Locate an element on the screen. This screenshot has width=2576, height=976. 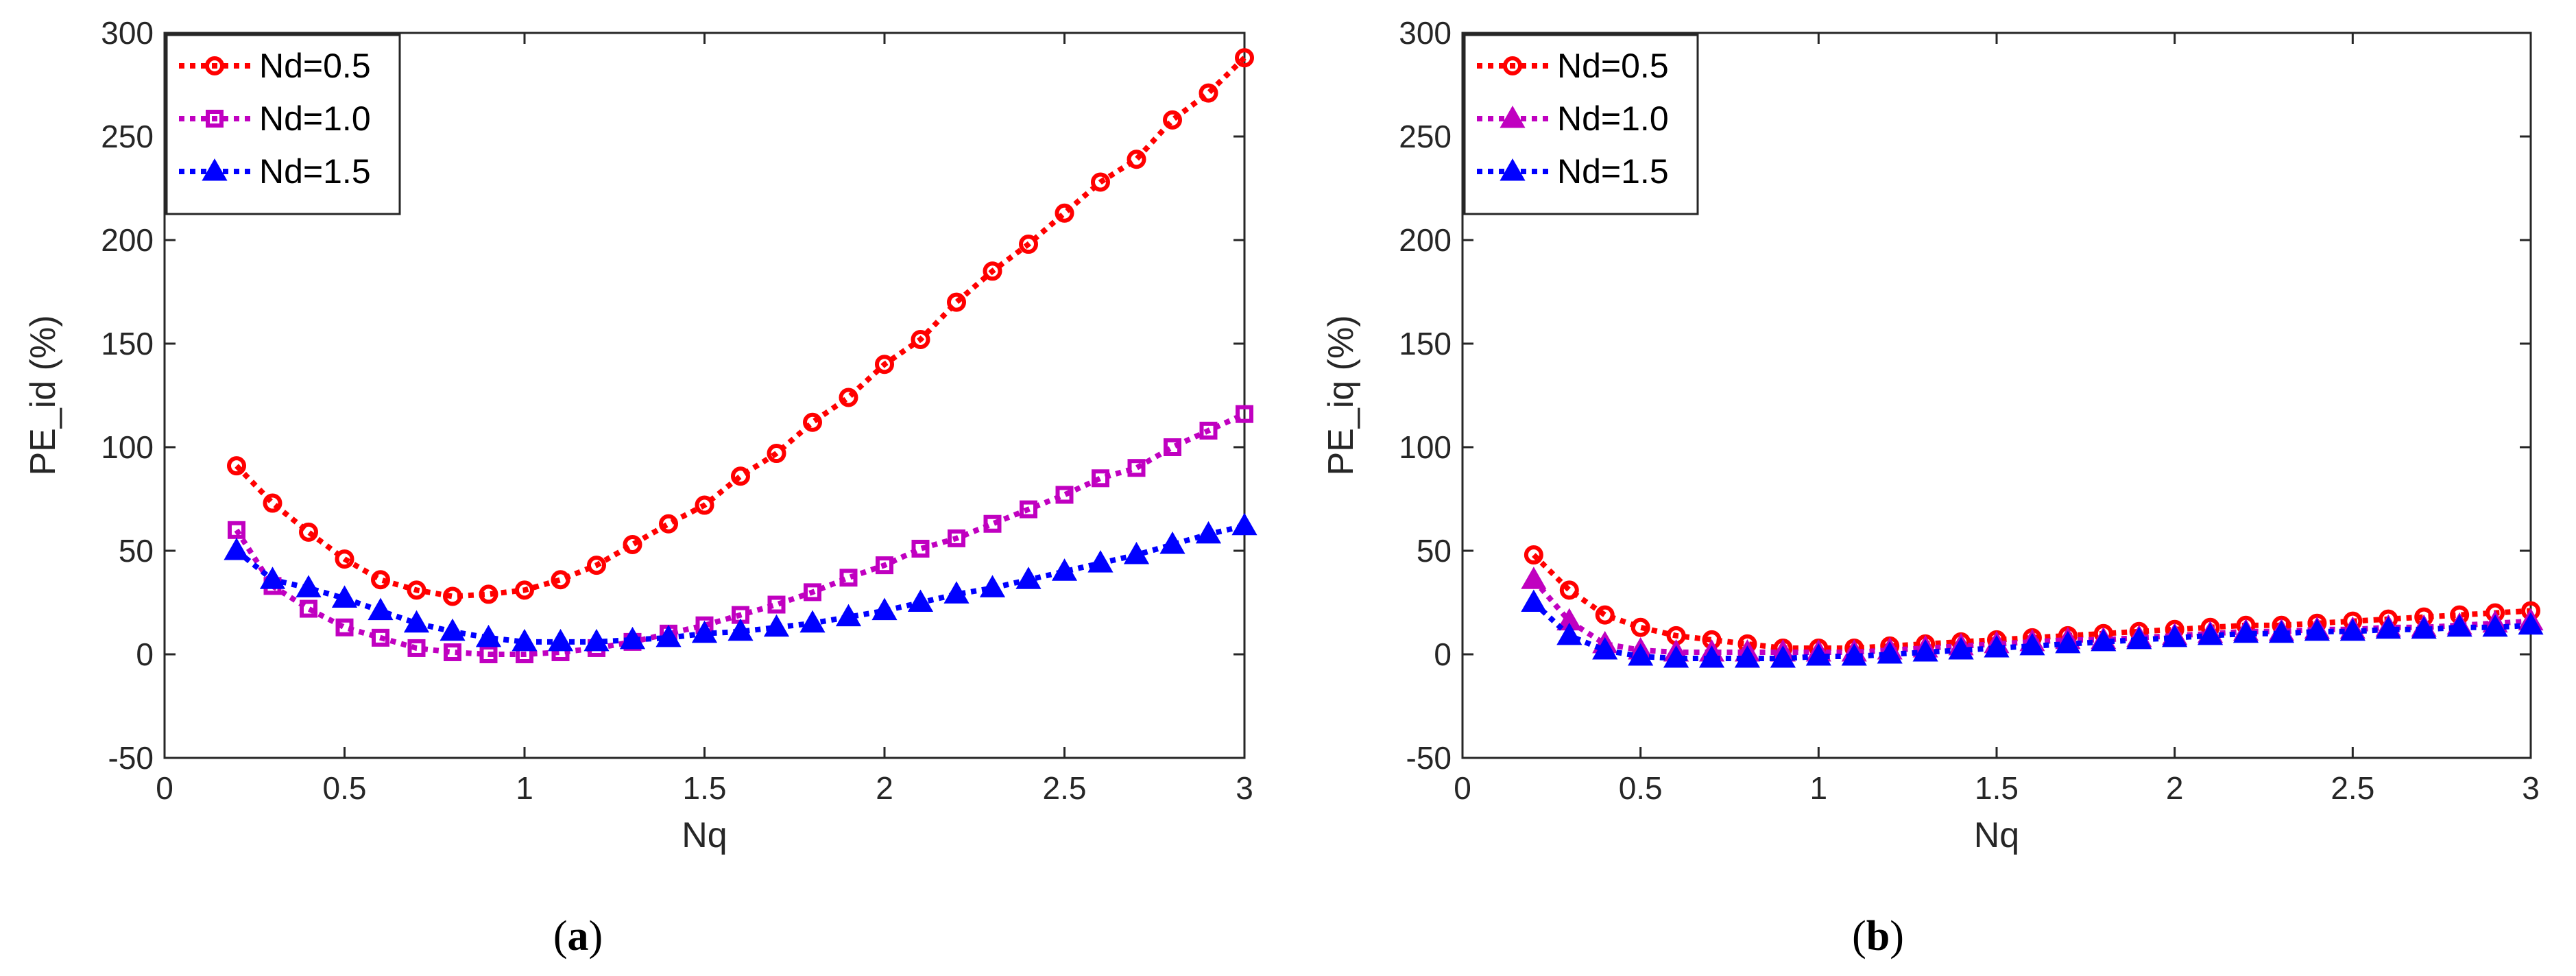
legend-label: Nd=1.5 is located at coordinates (1613, 171).